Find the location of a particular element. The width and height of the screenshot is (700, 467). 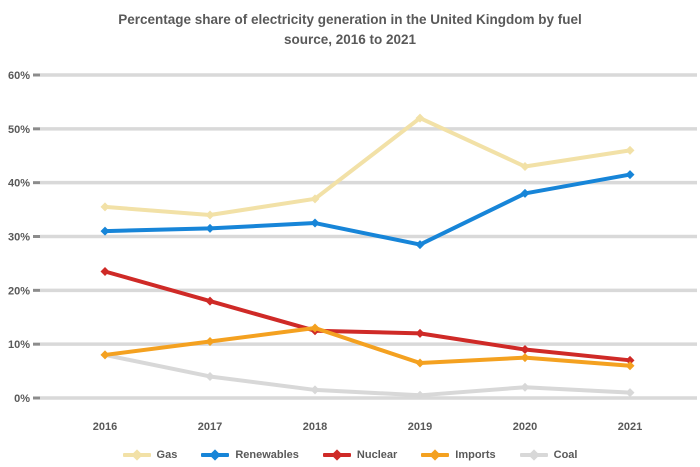

x-axis-label: 2021 is located at coordinates (630, 427).